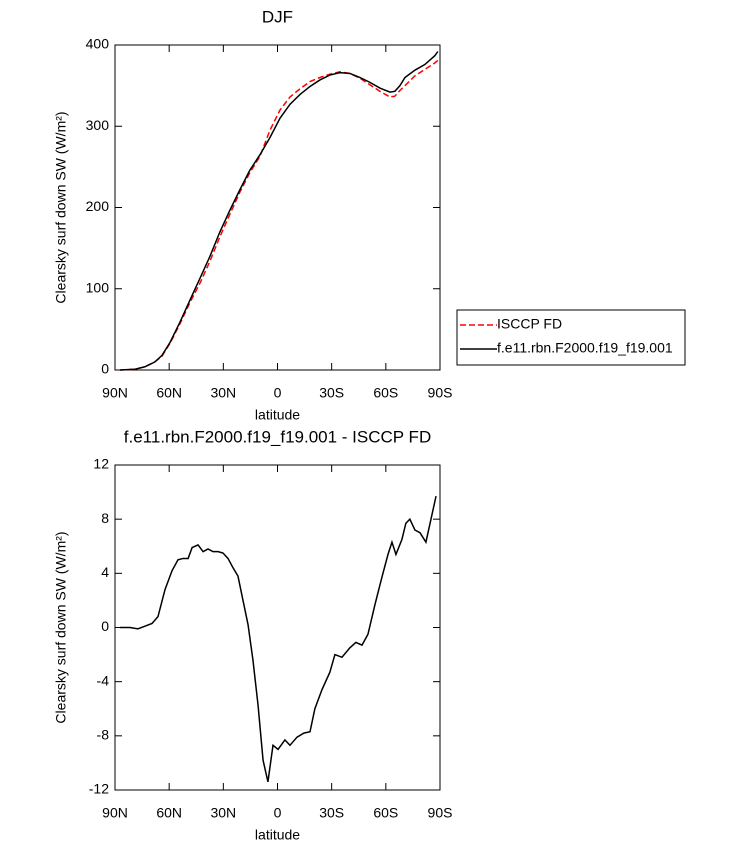  What do you see at coordinates (278, 639) in the screenshot?
I see `data-line` at bounding box center [278, 639].